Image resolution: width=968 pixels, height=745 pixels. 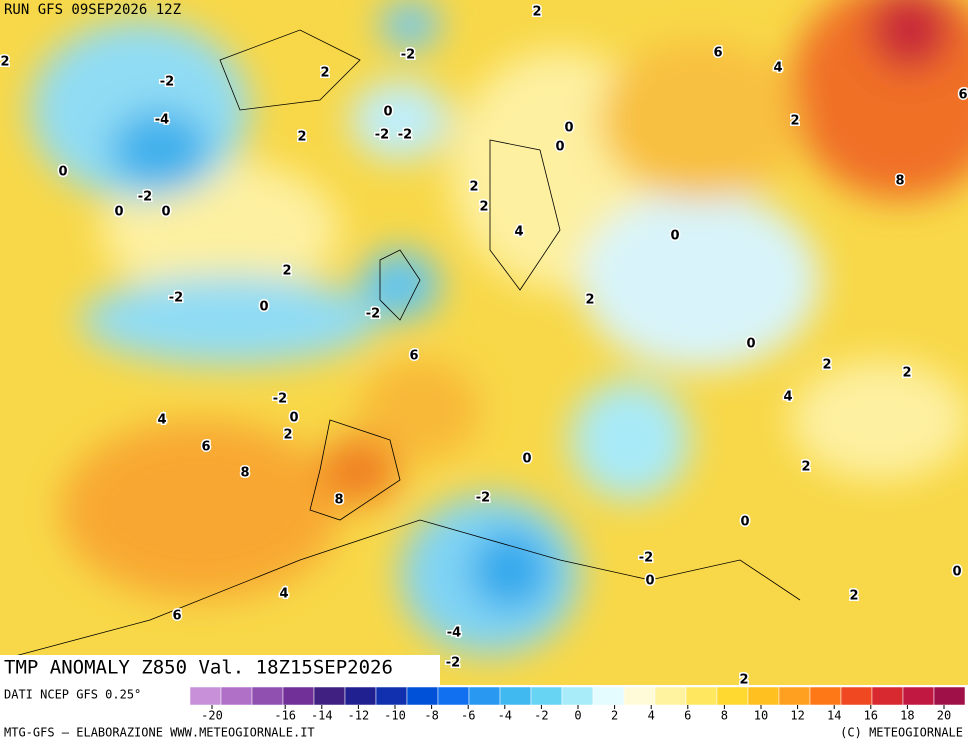 I want to click on colorbar-tick-label: -4, so click(x=505, y=716).